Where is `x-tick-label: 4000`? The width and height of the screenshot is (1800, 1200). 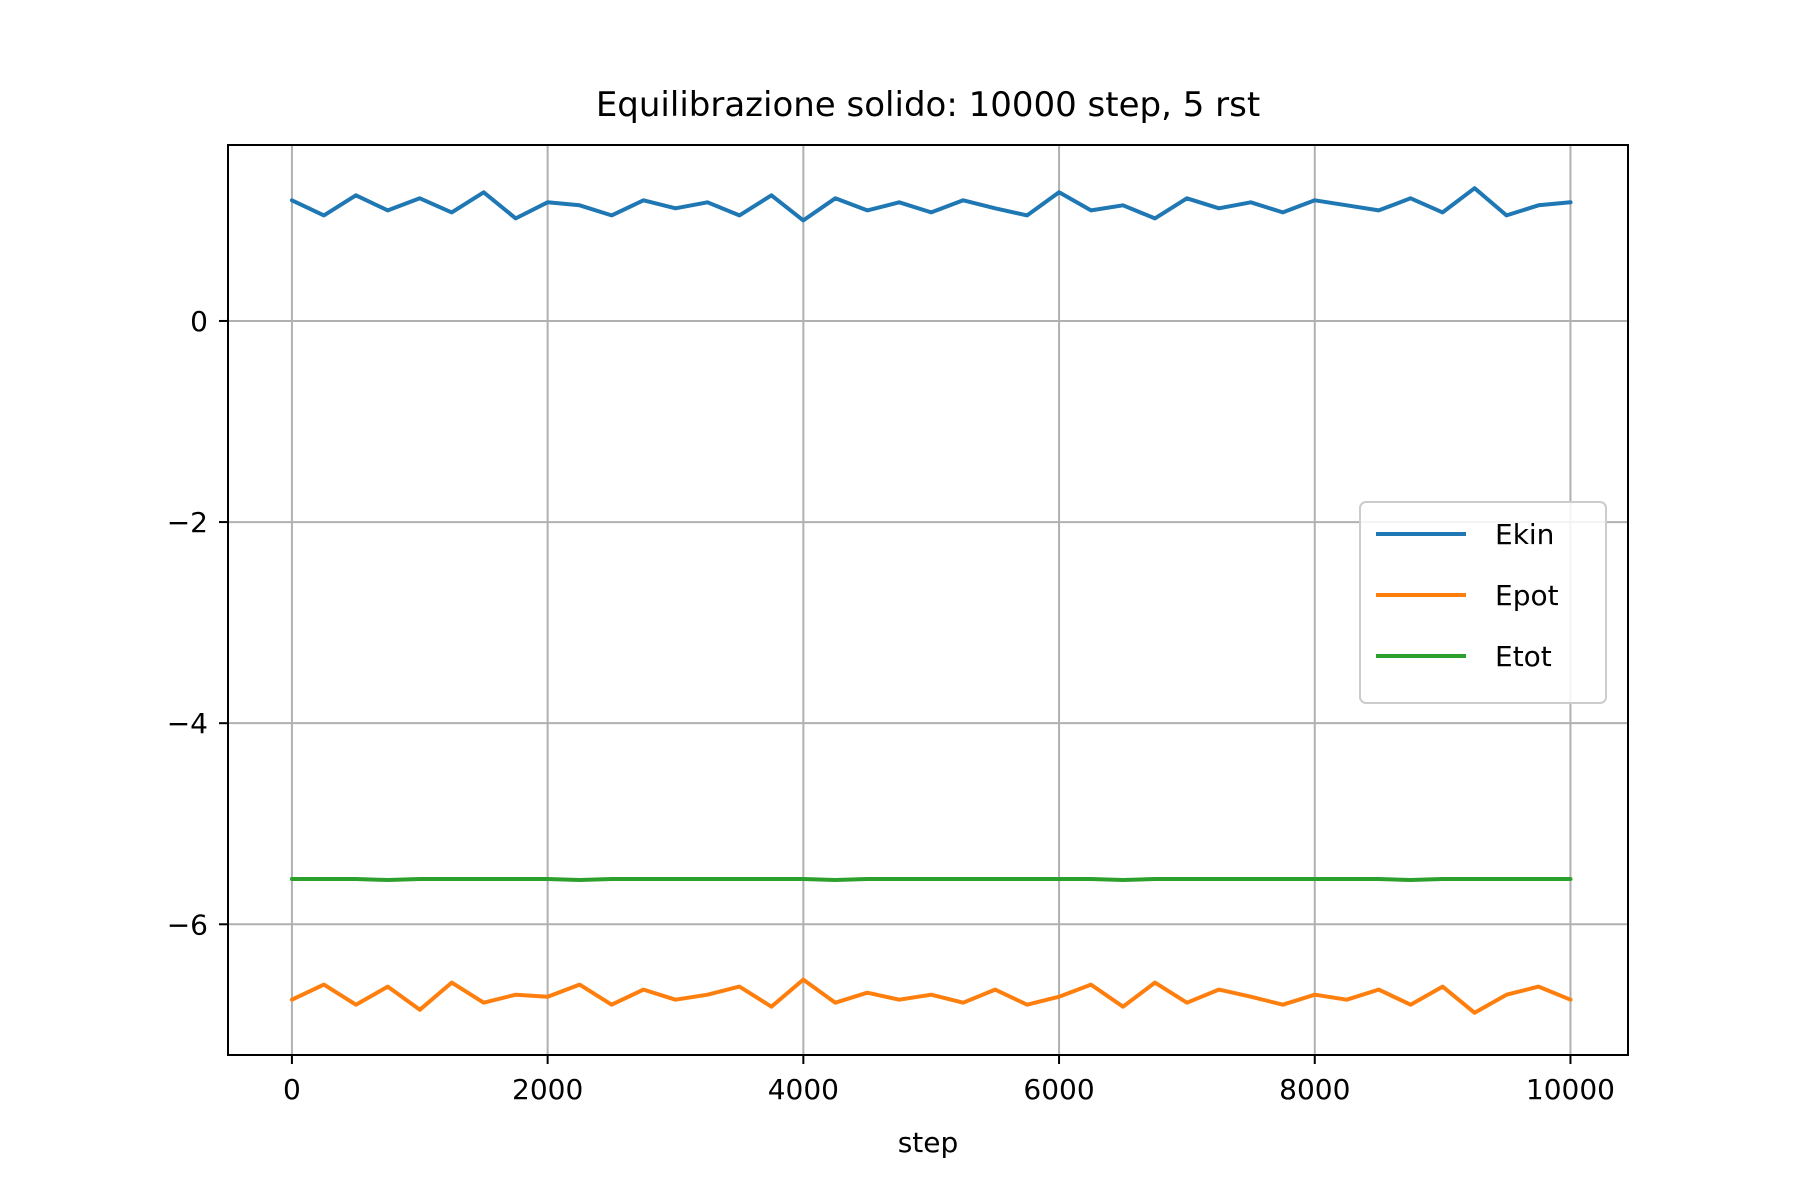 x-tick-label: 4000 is located at coordinates (803, 1089).